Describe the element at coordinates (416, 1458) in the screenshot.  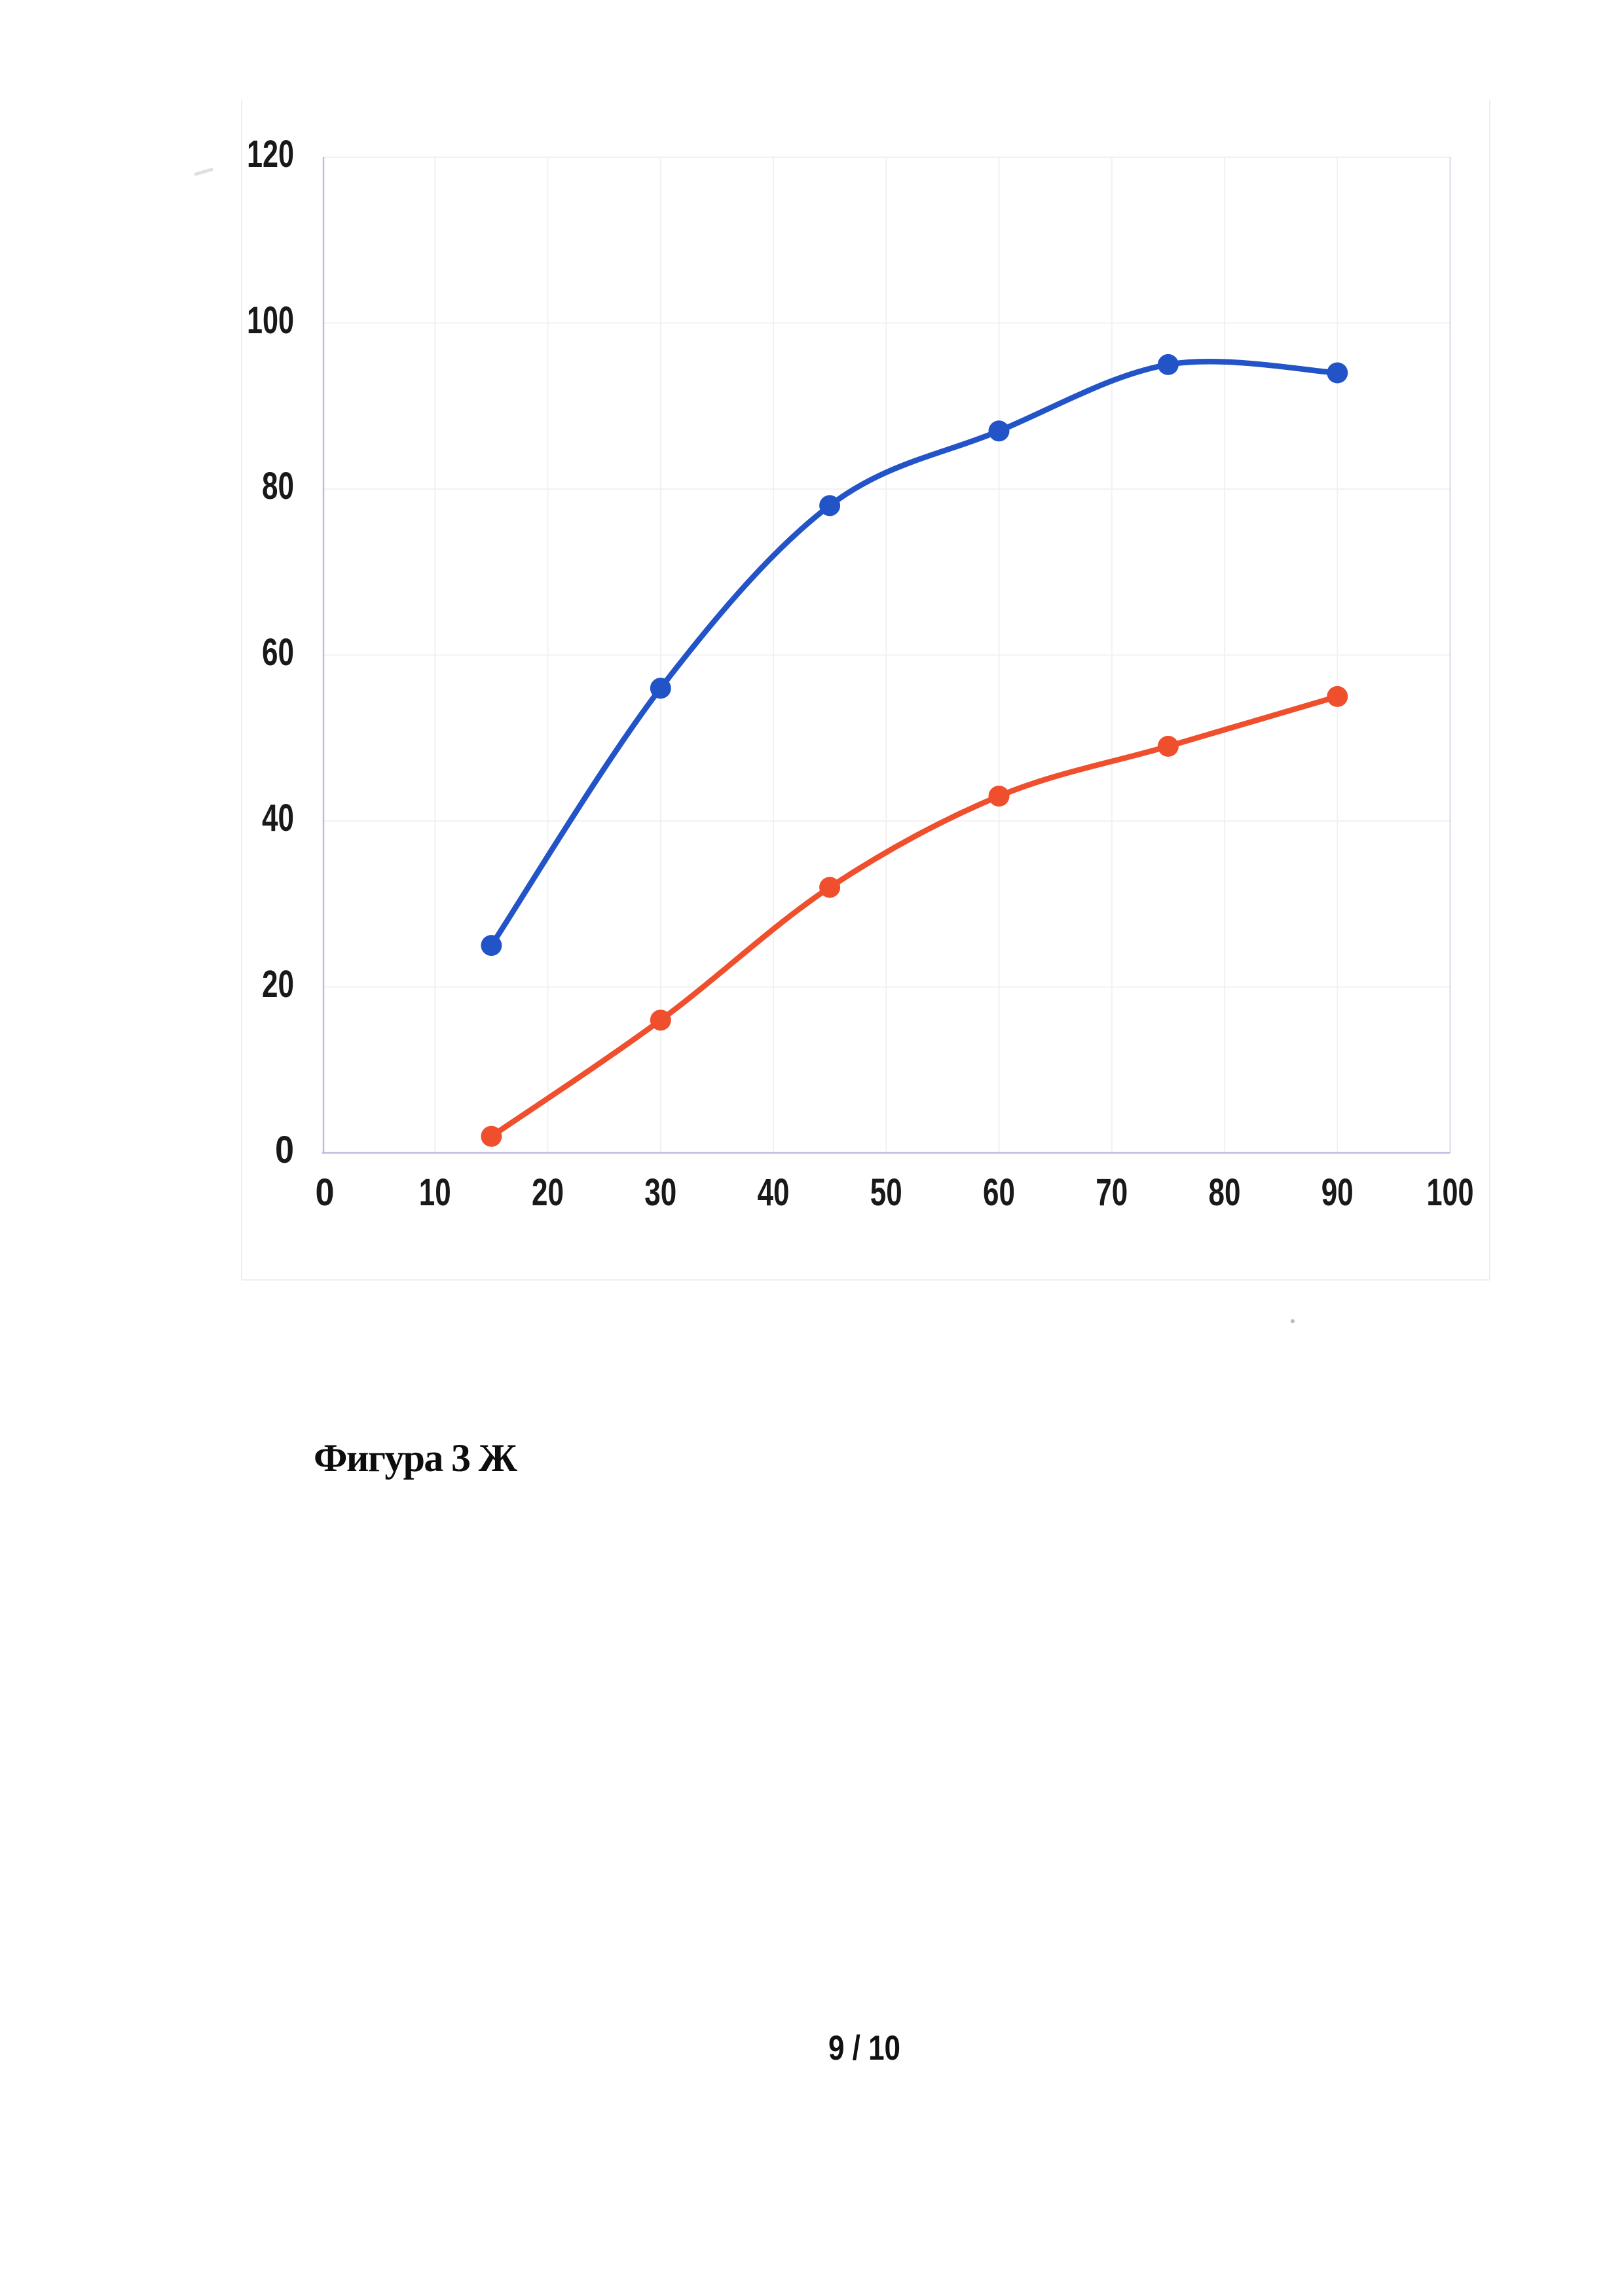
I see `svg-text: Фигура 3 Ж` at that location.